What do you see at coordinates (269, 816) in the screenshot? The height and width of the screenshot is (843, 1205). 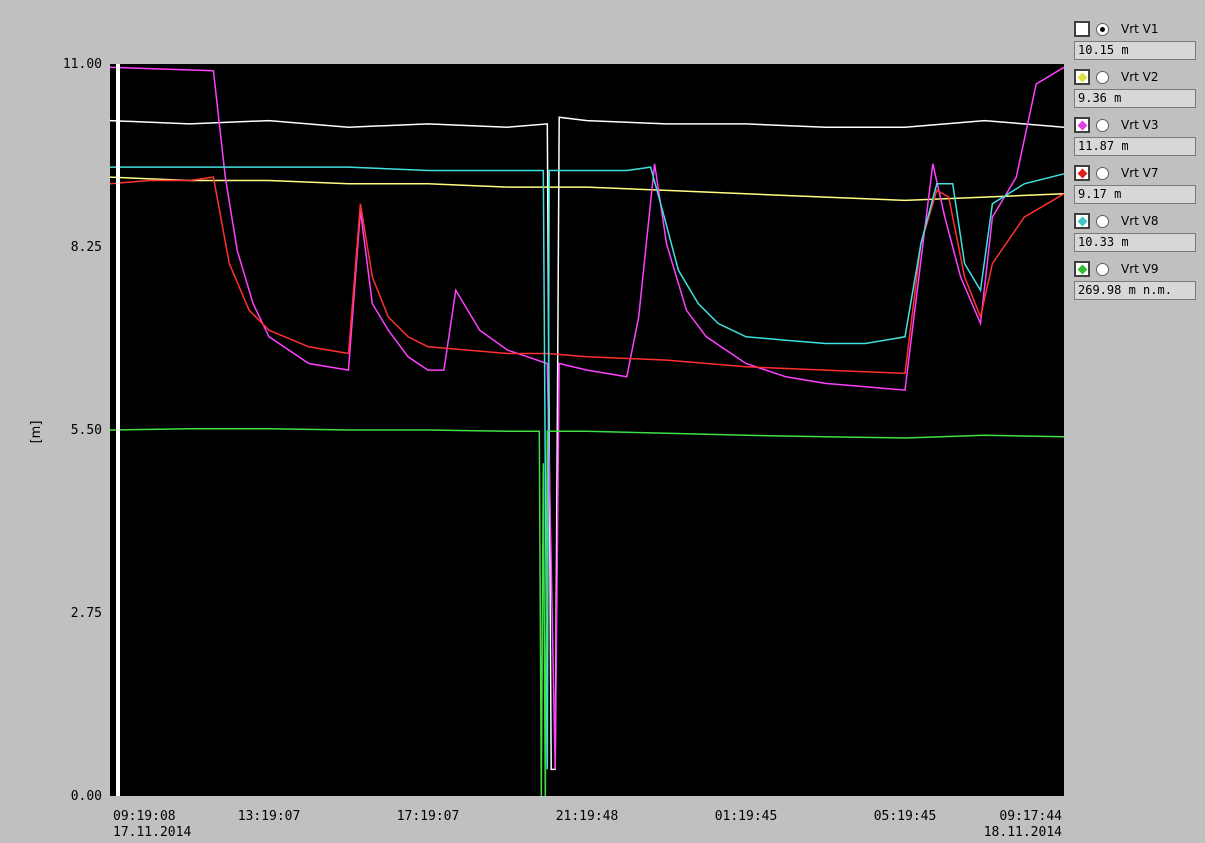 I see `x-tick-time: 13:19:07` at bounding box center [269, 816].